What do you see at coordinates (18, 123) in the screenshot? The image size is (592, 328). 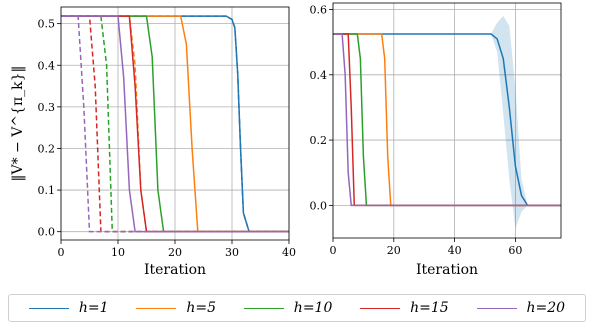 I see `y-axis-label: ‖V* − V^{π_k}‖` at bounding box center [18, 123].